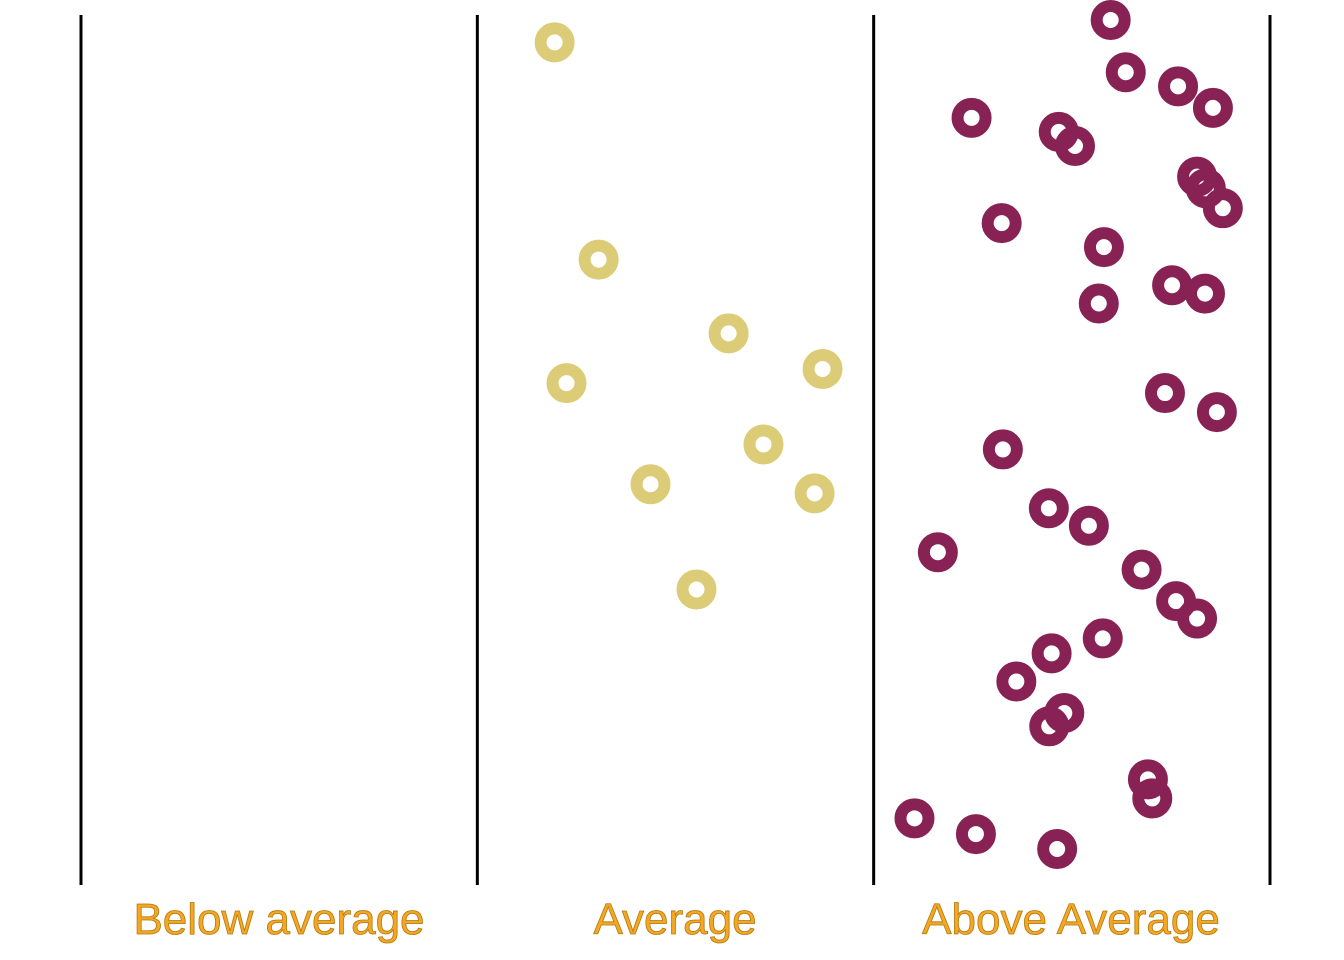 This screenshot has height=960, width=1344. I want to click on category-label-below-average: Below average, so click(278, 919).